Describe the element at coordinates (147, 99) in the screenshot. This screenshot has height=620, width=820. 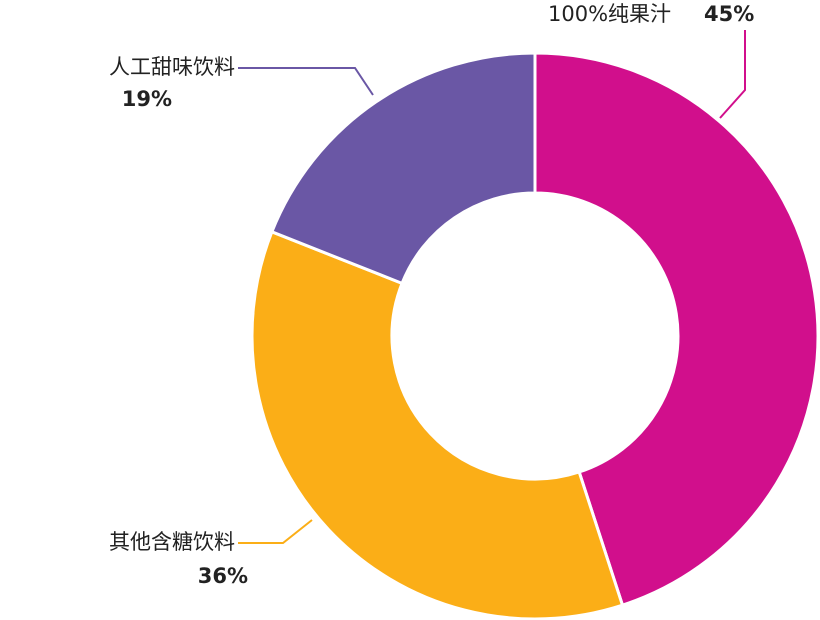
I see `value-label: 19%` at that location.